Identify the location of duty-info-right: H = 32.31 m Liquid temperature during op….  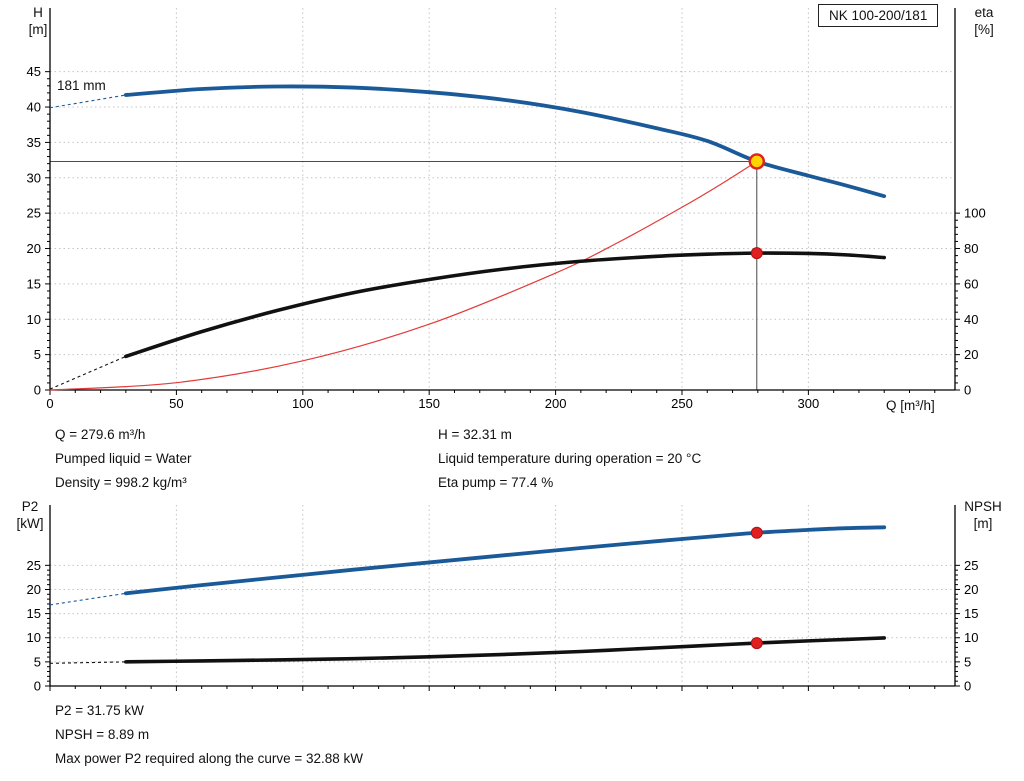
(569, 462).